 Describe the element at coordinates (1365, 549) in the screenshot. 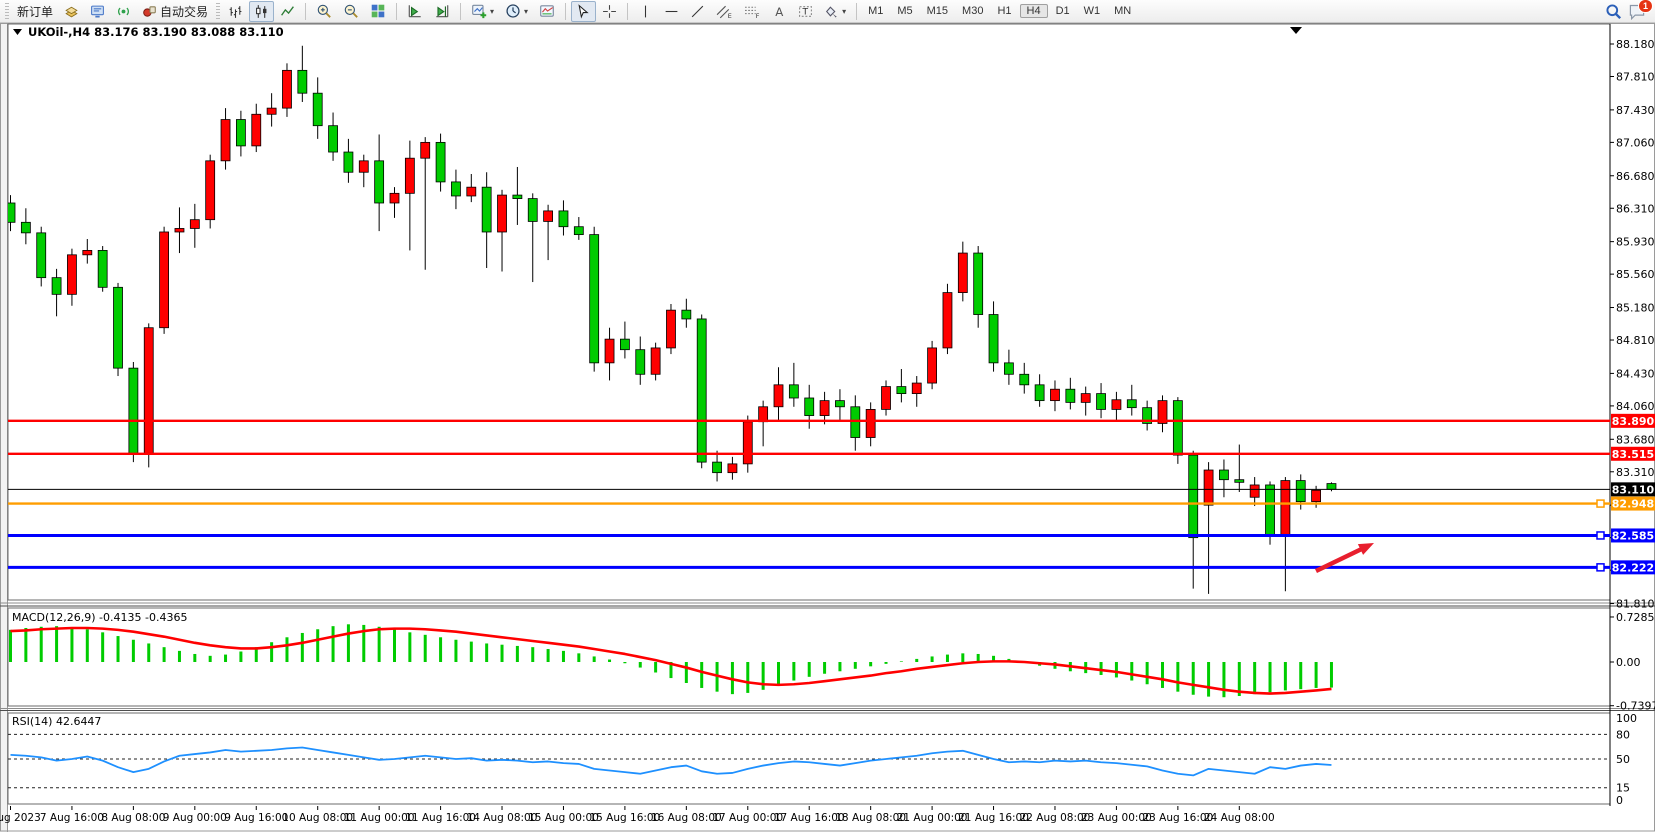

I see `arrow-annotation-head` at that location.